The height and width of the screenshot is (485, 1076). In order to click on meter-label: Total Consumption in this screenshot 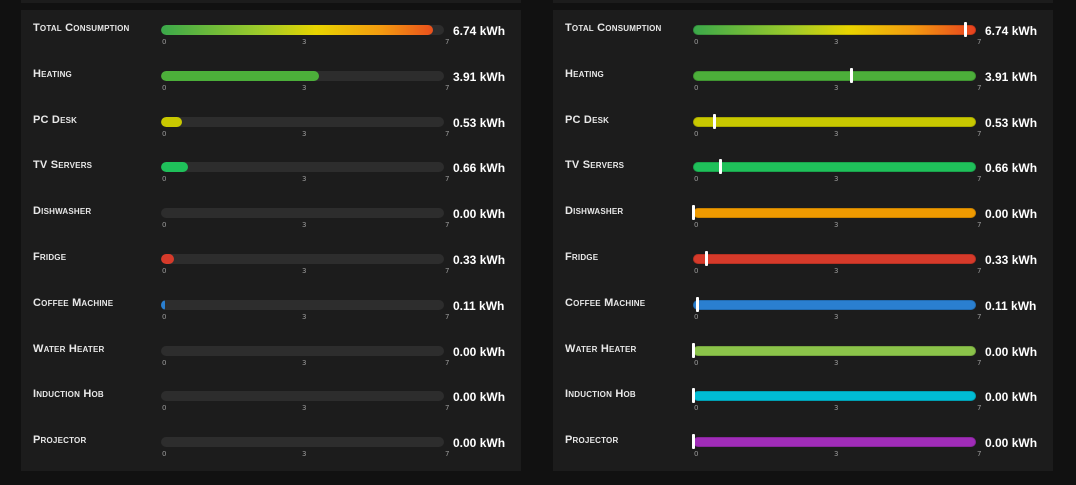, I will do `click(613, 28)`.